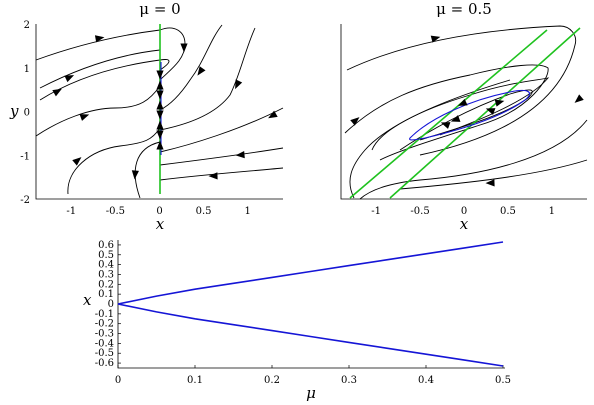 The width and height of the screenshot is (594, 405). Describe the element at coordinates (104, 363) in the screenshot. I see `y-tick-label: -0.6` at that location.